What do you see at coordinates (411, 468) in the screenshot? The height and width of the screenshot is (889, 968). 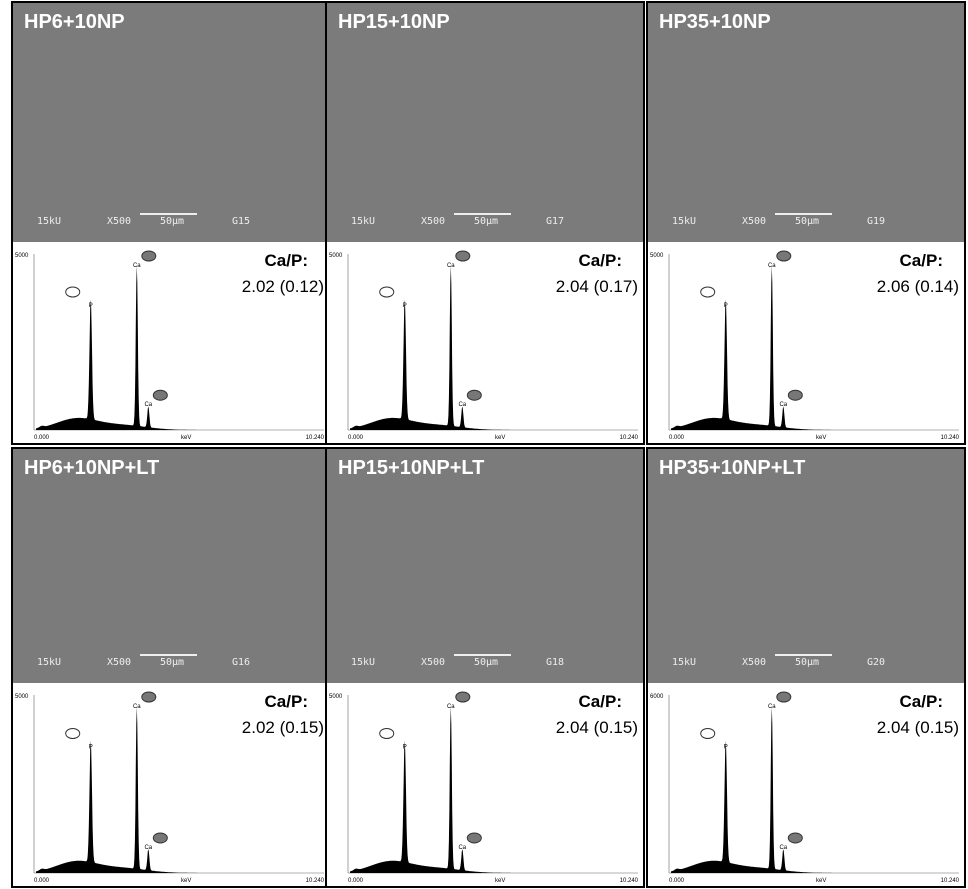 I see `panel-label: HP15+10NP+LT` at bounding box center [411, 468].